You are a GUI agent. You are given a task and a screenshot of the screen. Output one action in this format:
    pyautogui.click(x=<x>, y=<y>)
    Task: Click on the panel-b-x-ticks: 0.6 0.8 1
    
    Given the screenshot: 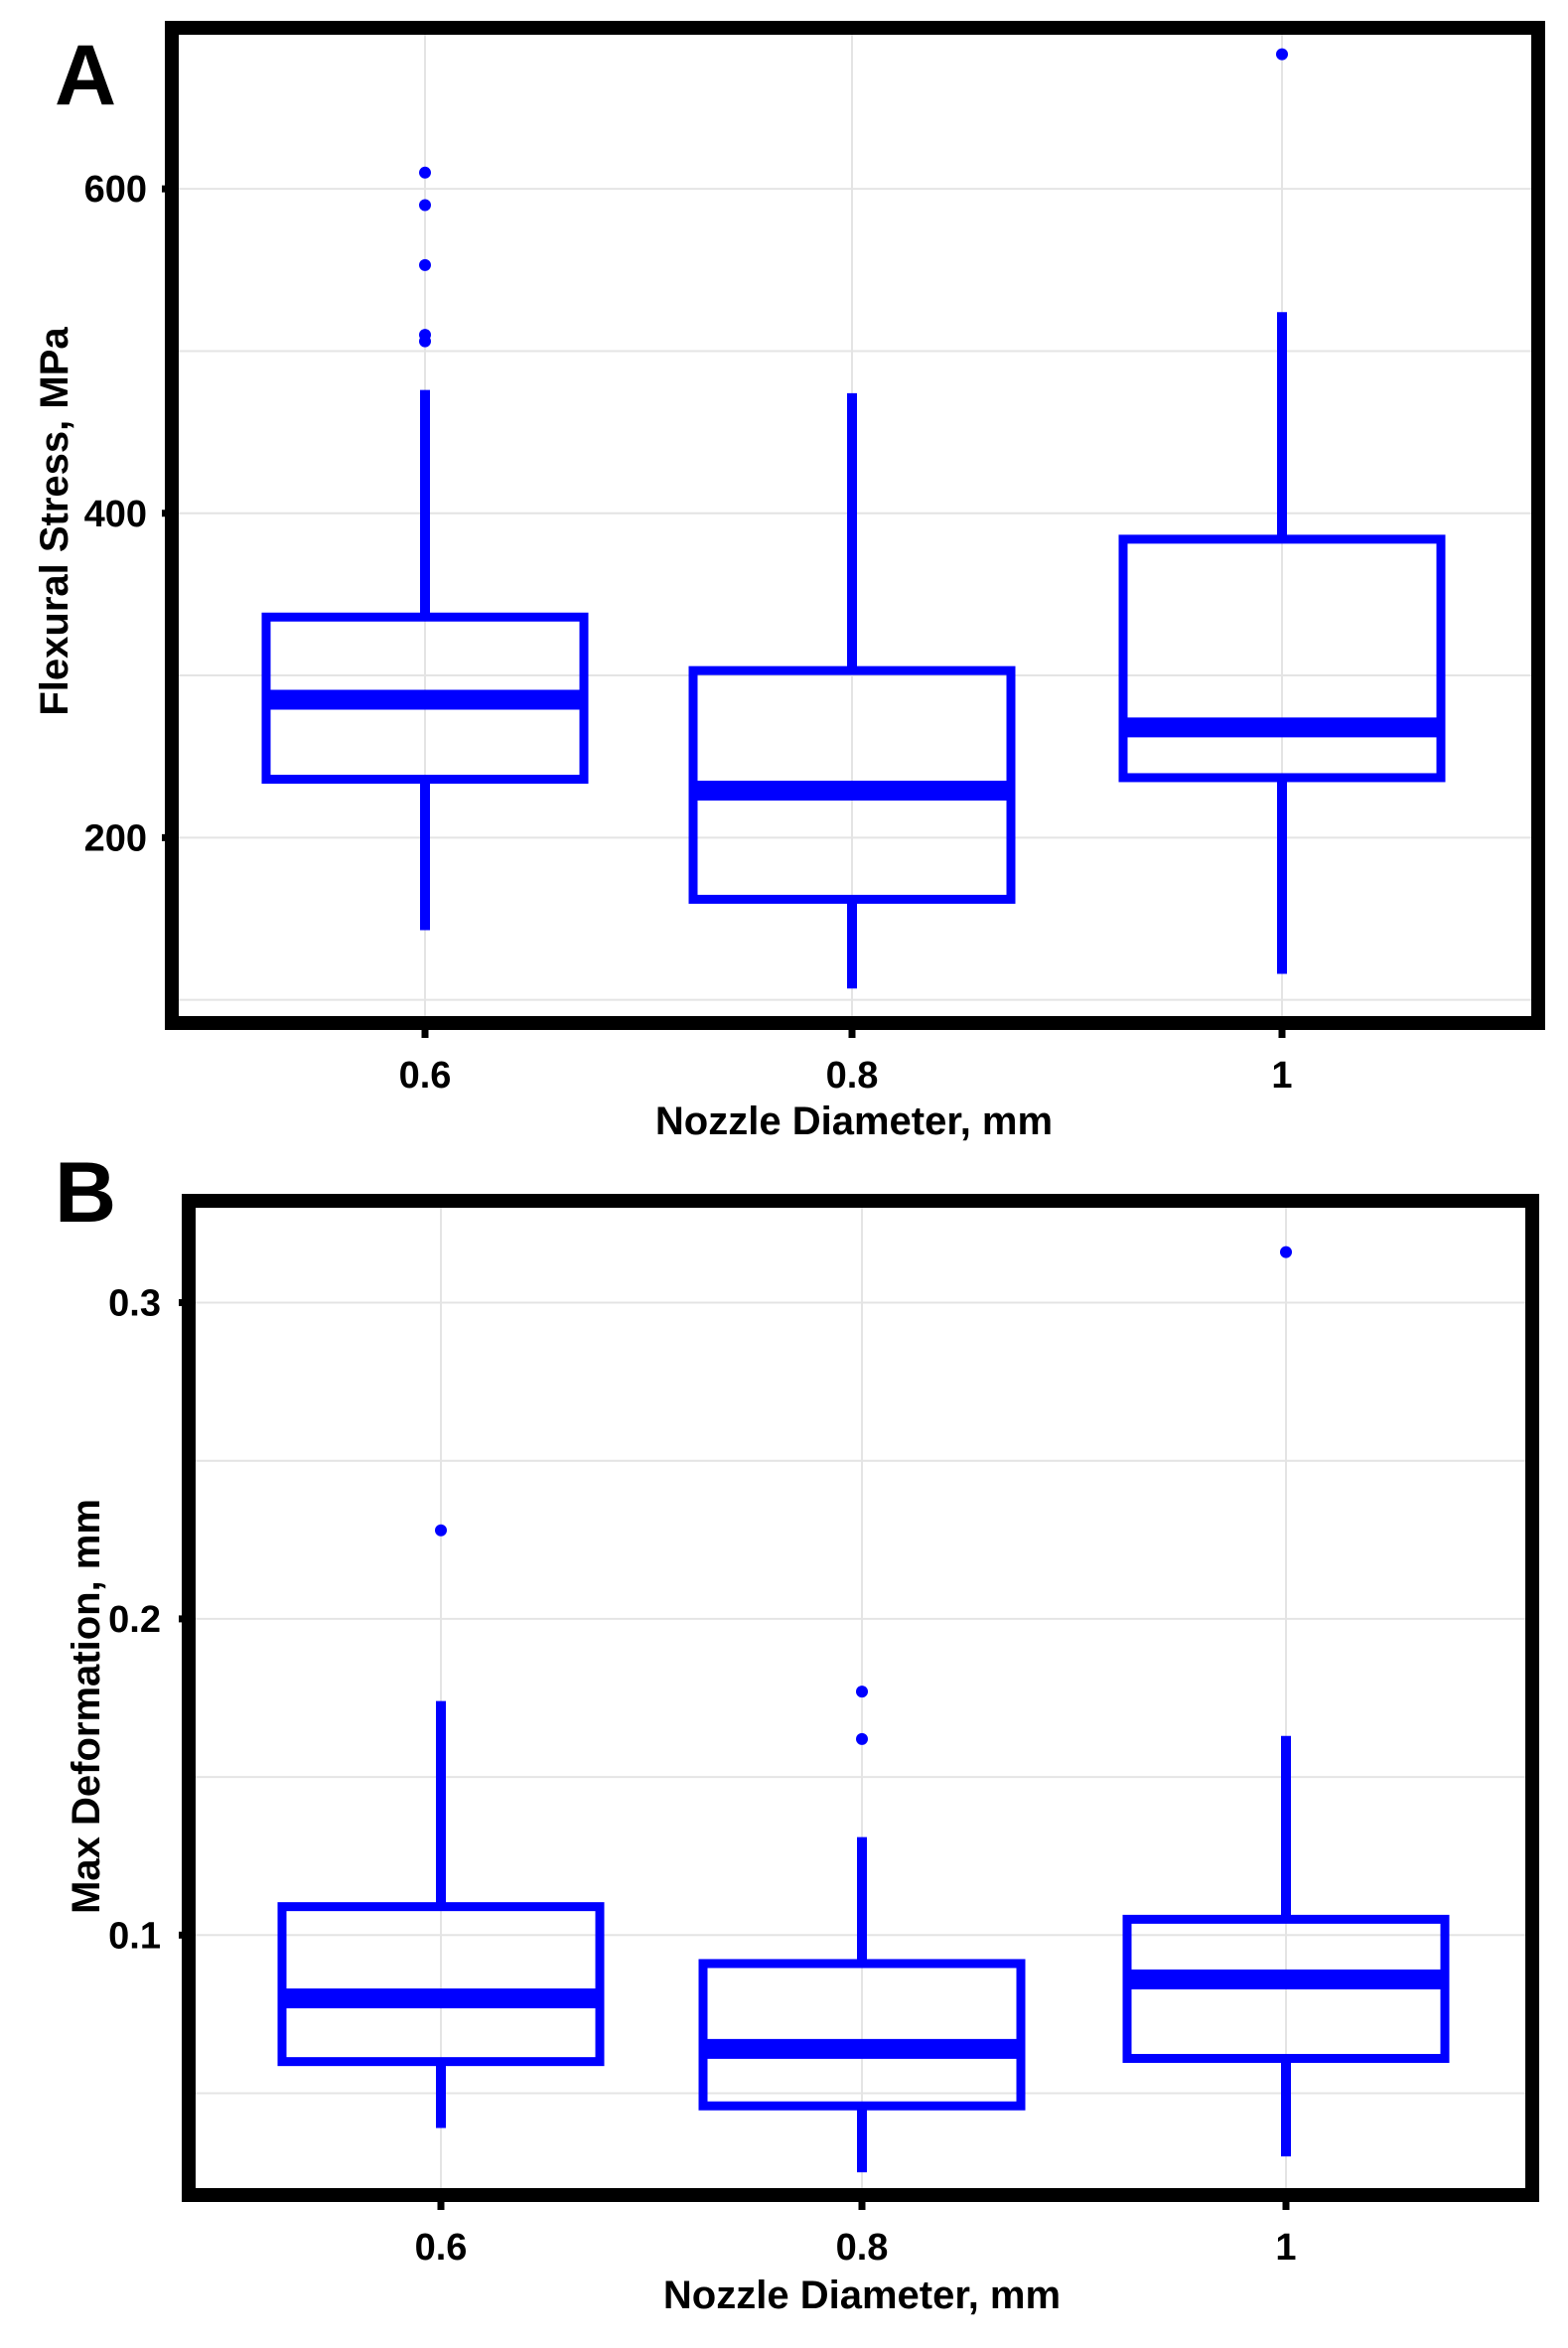 What is the action you would take?
    pyautogui.click(x=856, y=2232)
    